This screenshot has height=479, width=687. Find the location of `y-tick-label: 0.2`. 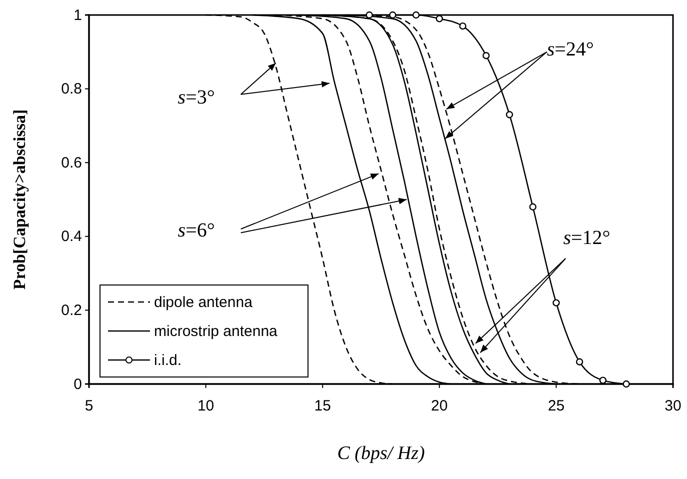

y-tick-label: 0.2 is located at coordinates (71, 310).